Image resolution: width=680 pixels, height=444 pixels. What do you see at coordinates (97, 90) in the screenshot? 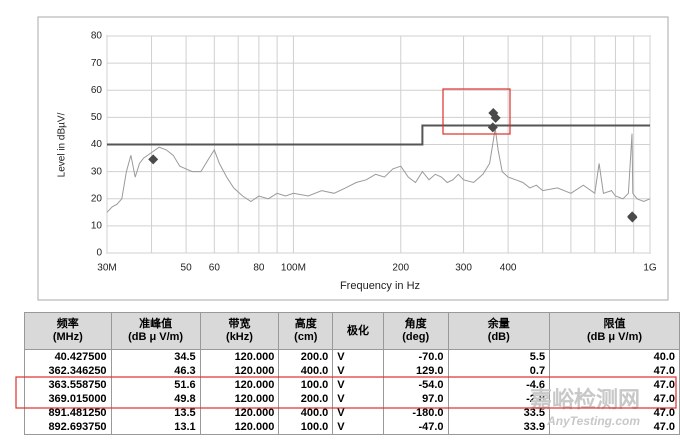
I see `y-tick-label: 60` at bounding box center [97, 90].